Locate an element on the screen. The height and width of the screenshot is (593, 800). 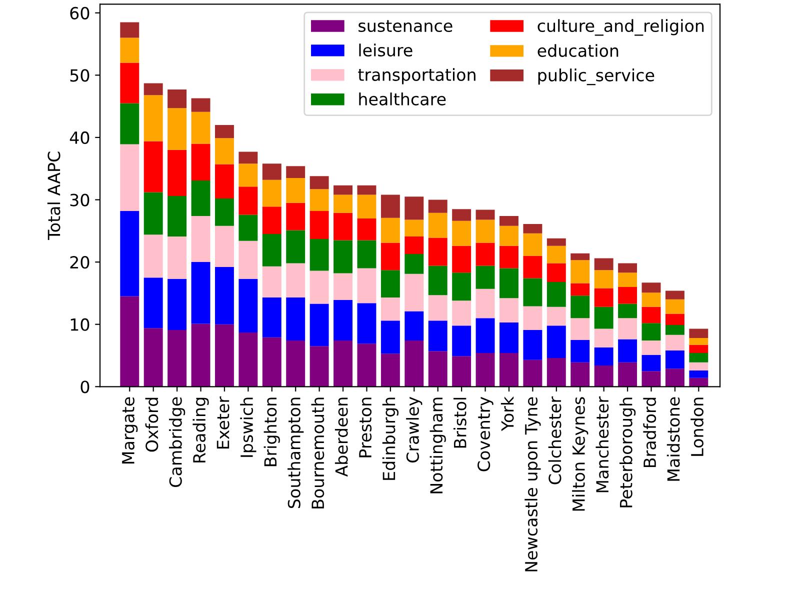
y-axis-title: Total AAPC is located at coordinates (53, 196).